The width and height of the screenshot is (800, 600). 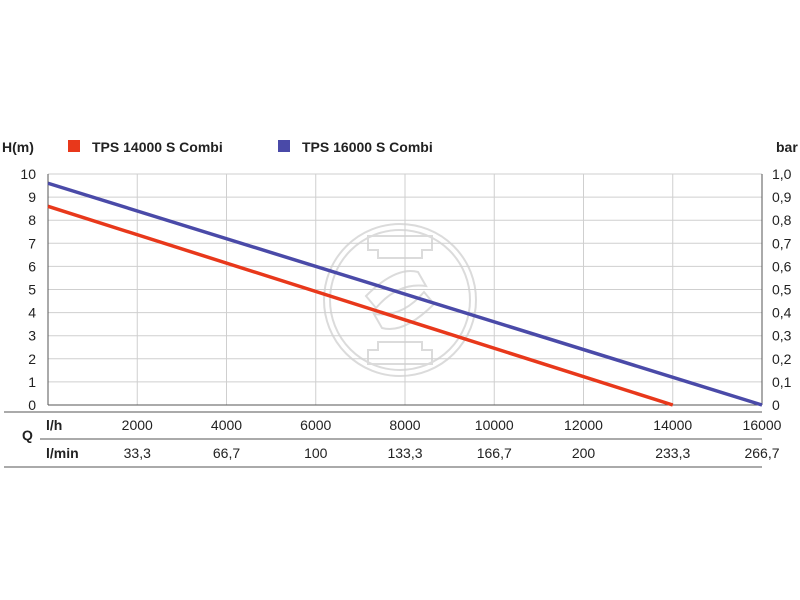 What do you see at coordinates (762, 425) in the screenshot?
I see `x-tick-primary: 16000` at bounding box center [762, 425].